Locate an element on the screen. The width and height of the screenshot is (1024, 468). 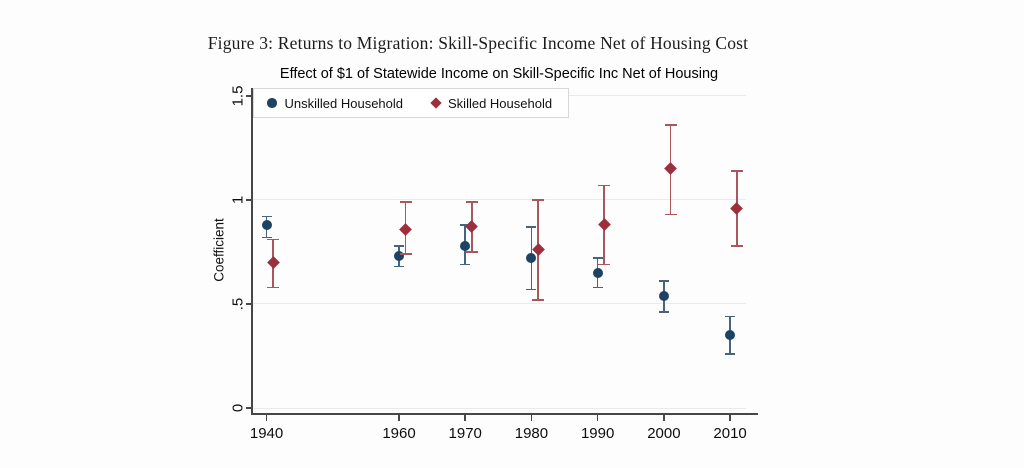
errorbar-cap-top-skilled-1960 is located at coordinates (405, 202).